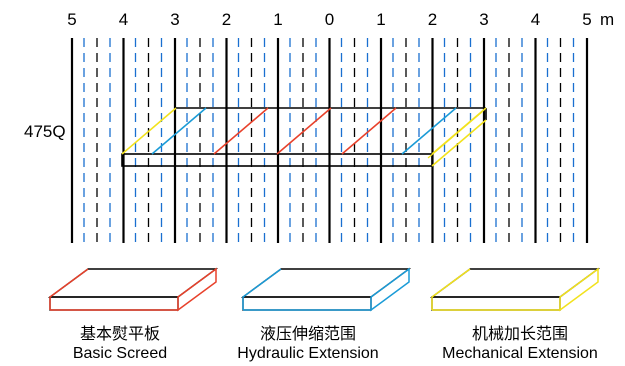 This screenshot has width=625, height=366. I want to click on legend-label-hydraulic-zh: 液压伸缩范围, so click(307, 334).